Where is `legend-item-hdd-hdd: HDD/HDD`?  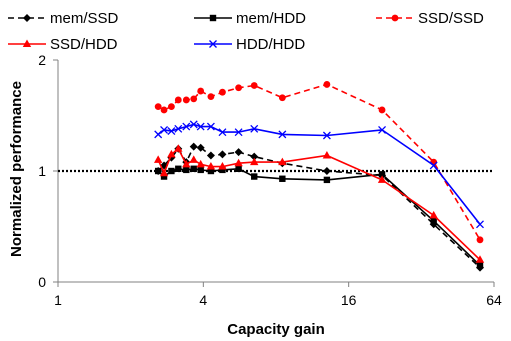
legend-item-hdd-hdd: HDD/HDD is located at coordinates (249, 44).